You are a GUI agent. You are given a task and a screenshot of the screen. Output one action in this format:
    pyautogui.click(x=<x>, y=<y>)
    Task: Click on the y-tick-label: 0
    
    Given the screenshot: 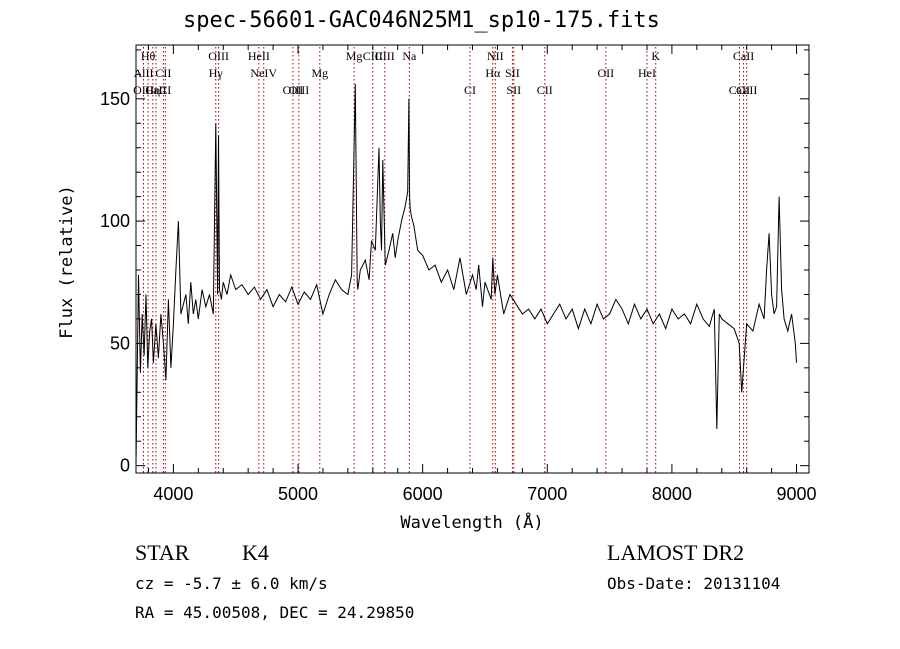 What is the action you would take?
    pyautogui.click(x=125, y=466)
    